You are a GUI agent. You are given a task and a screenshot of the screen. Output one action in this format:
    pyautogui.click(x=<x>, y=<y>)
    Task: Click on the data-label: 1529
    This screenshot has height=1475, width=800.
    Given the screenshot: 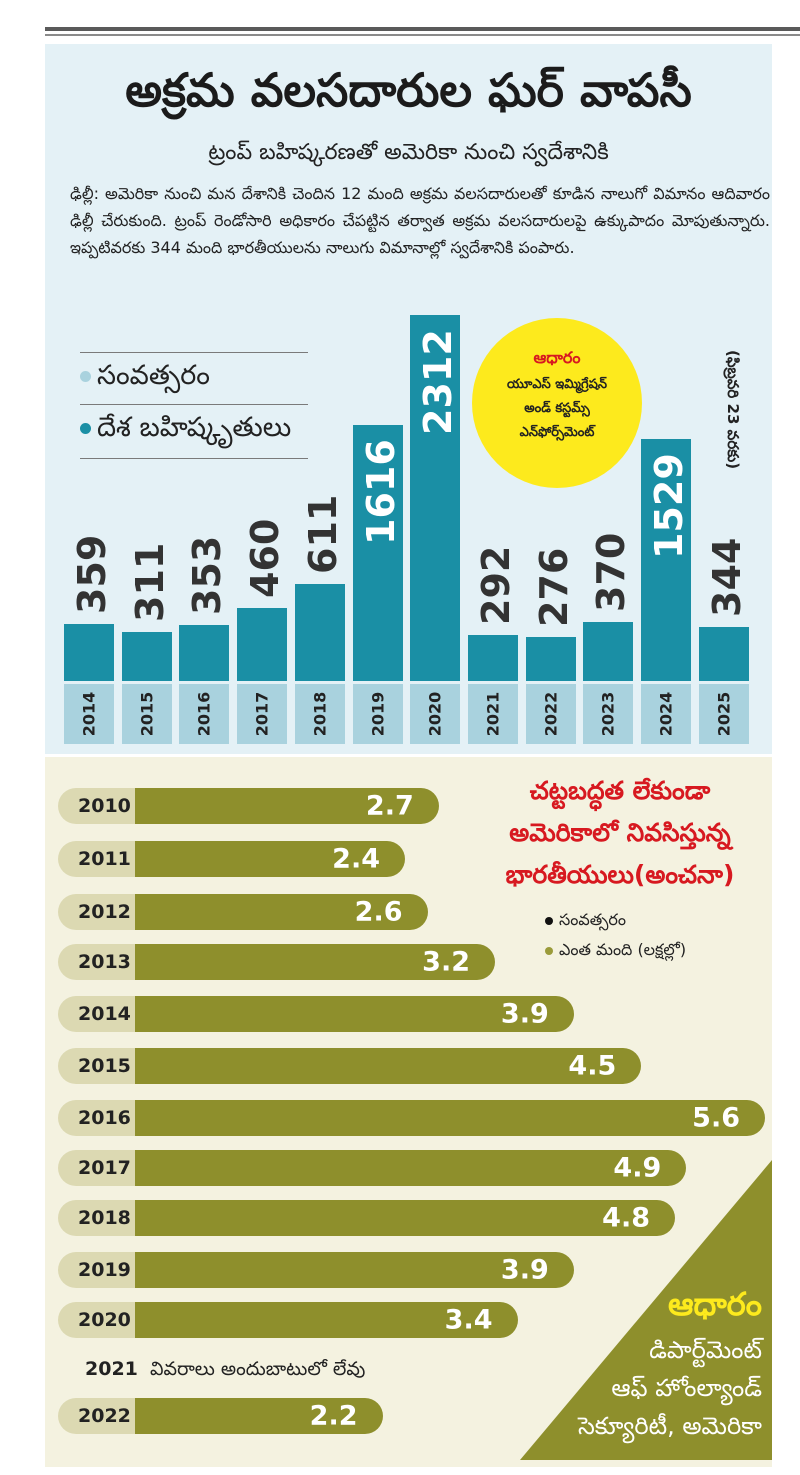 What is the action you would take?
    pyautogui.click(x=669, y=506)
    